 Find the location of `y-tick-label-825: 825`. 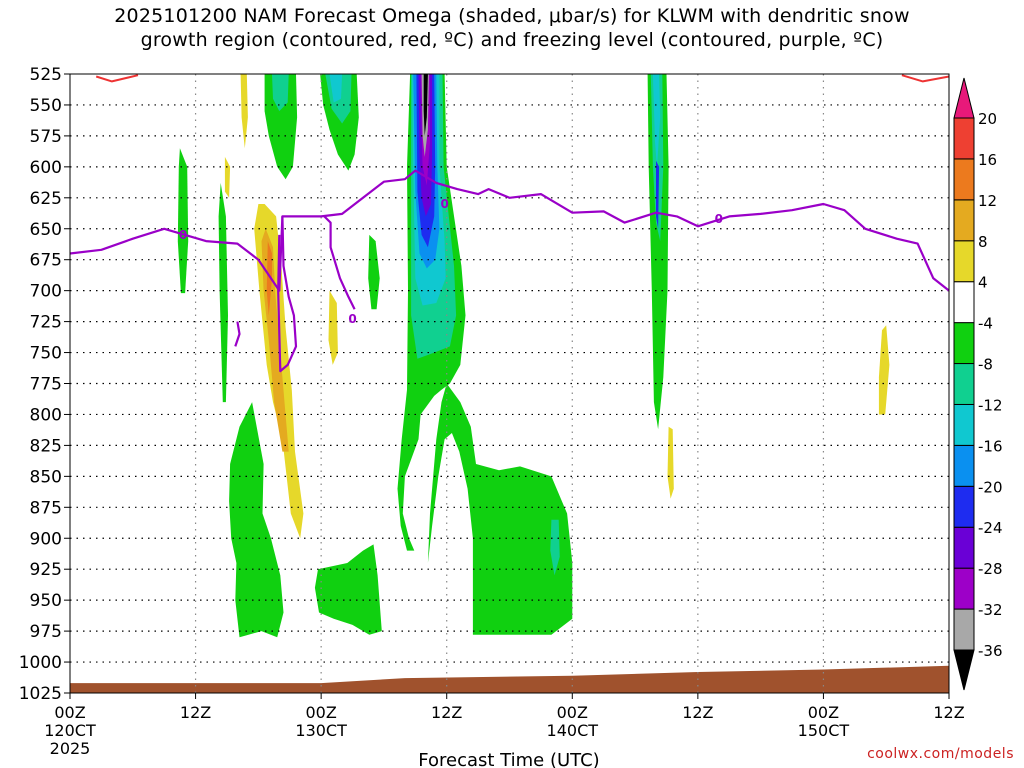

y-tick-label-825: 825 is located at coordinates (46, 446).